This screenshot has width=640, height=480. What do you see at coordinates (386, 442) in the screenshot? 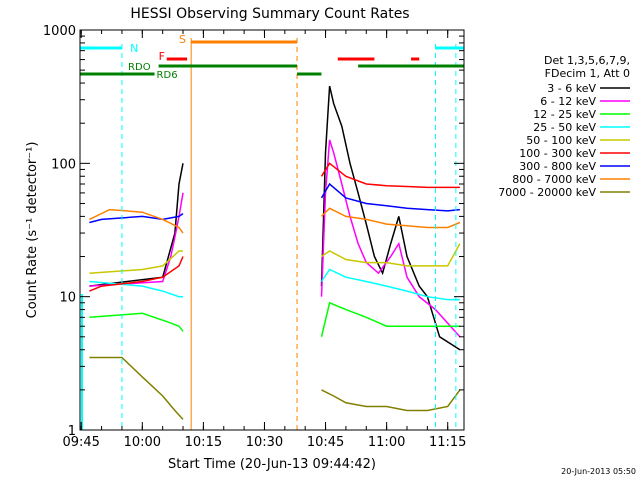
I see `x-tick-label: 11:00` at bounding box center [386, 442].